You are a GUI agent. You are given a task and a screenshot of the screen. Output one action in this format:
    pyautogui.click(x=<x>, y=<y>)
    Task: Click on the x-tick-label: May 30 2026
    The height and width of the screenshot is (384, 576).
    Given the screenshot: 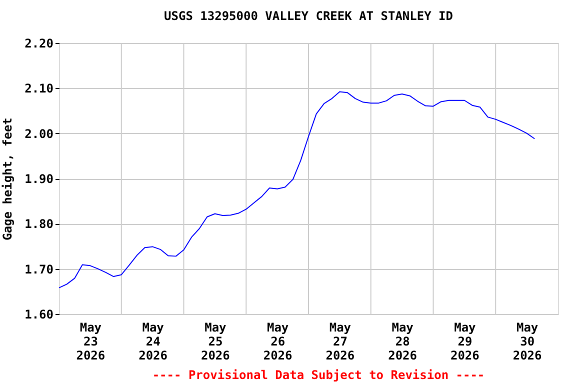 What is the action you would take?
    pyautogui.click(x=527, y=341)
    